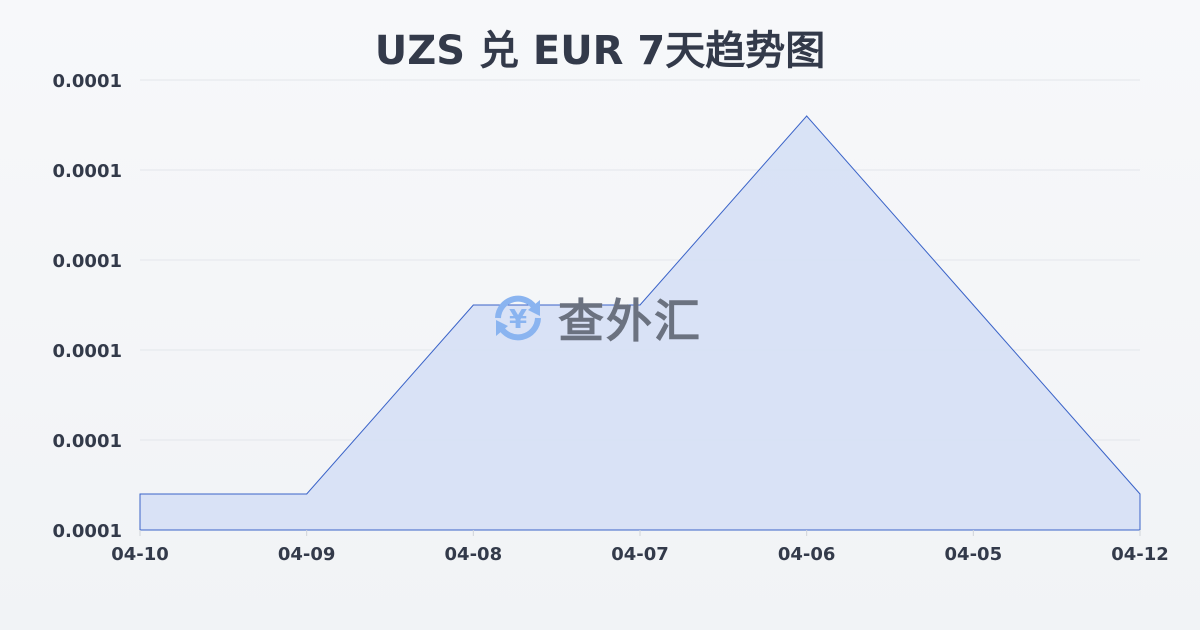  Describe the element at coordinates (474, 554) in the screenshot. I see `x-tick-label: 04-08` at that location.